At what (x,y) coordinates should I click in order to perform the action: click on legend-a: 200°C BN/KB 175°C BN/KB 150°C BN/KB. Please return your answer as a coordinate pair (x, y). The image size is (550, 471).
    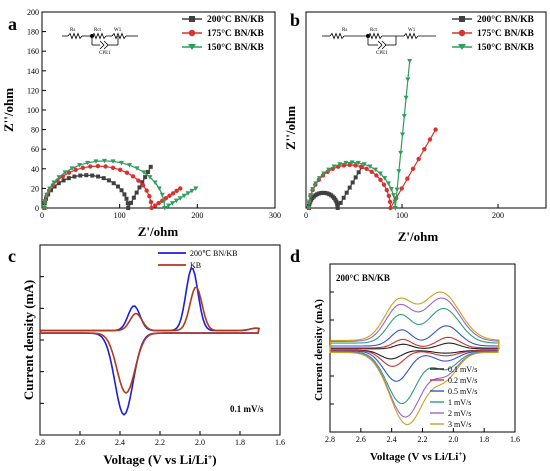
    Looking at the image, I should click on (223, 33).